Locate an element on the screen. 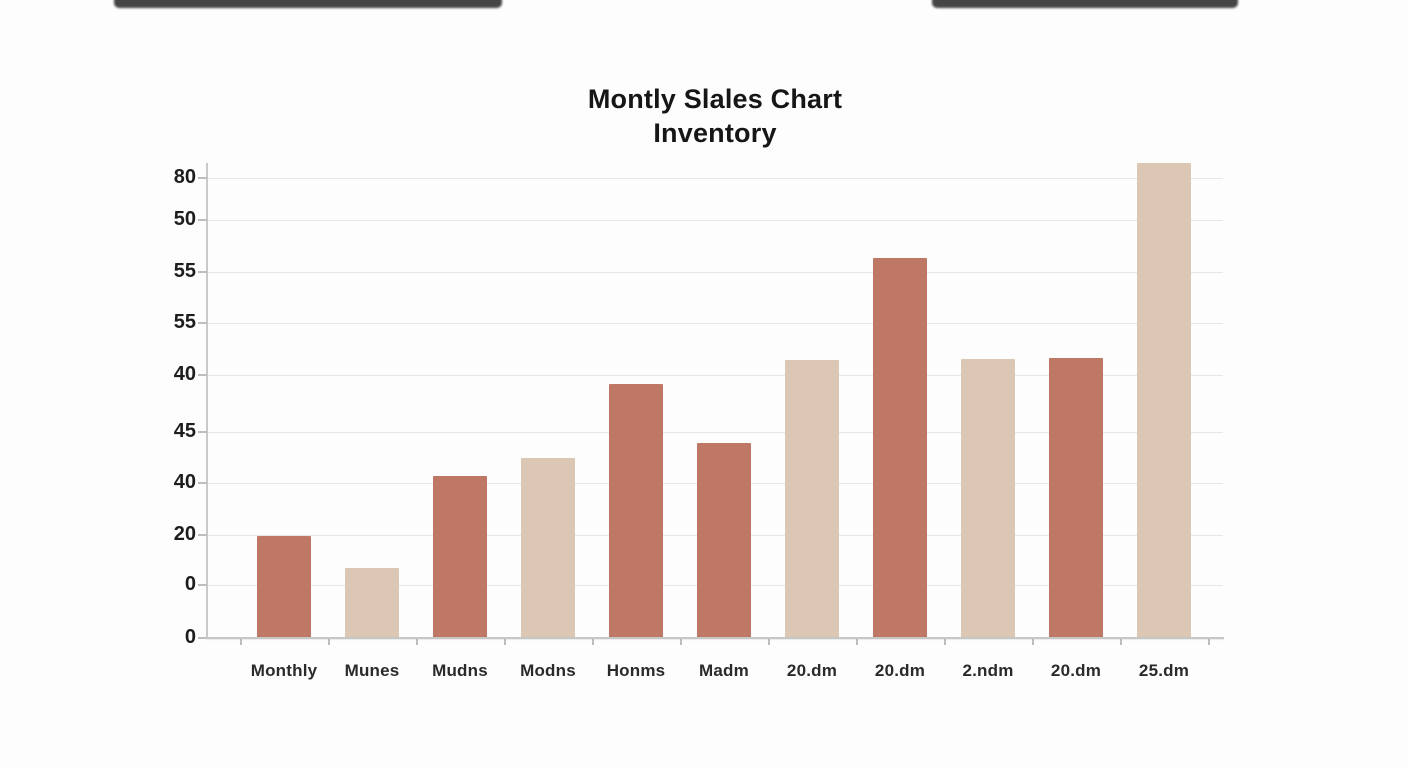 This screenshot has width=1408, height=768. y-axis-line is located at coordinates (207, 401).